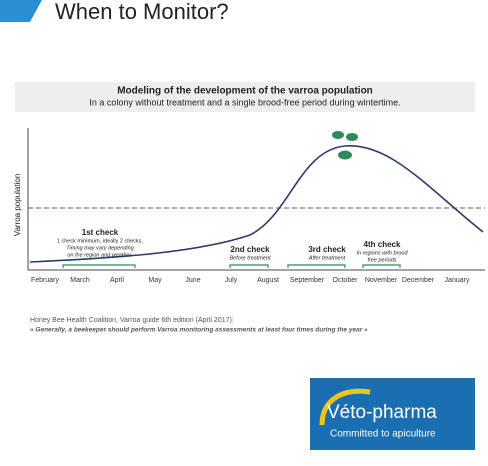 Image resolution: width=488 pixels, height=466 pixels. Describe the element at coordinates (21, 11) in the screenshot. I see `title-accent` at that location.